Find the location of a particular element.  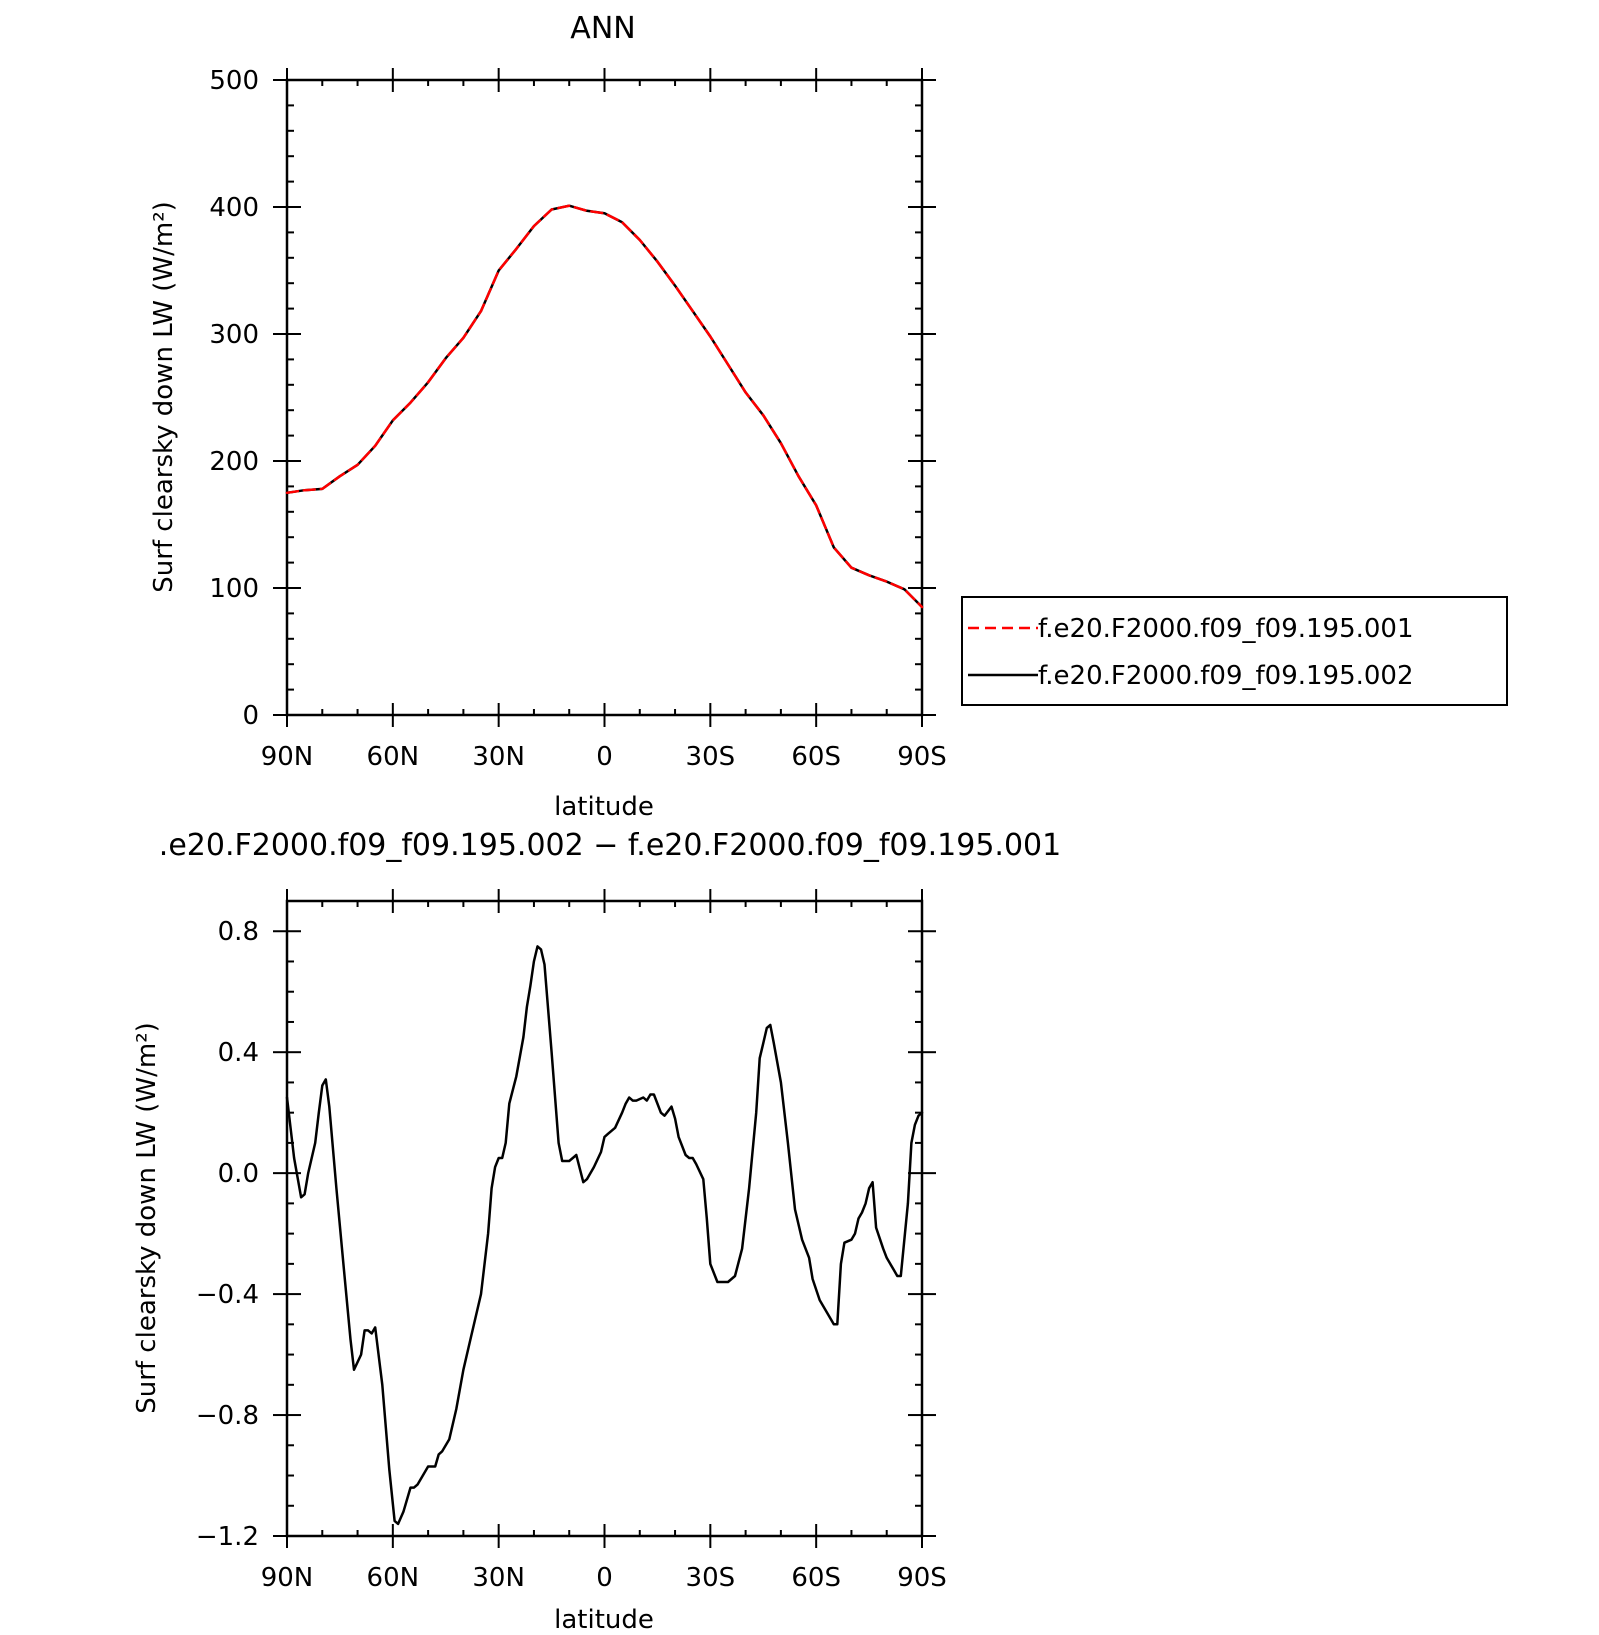

y-tick-label: 500 is located at coordinates (234, 81).